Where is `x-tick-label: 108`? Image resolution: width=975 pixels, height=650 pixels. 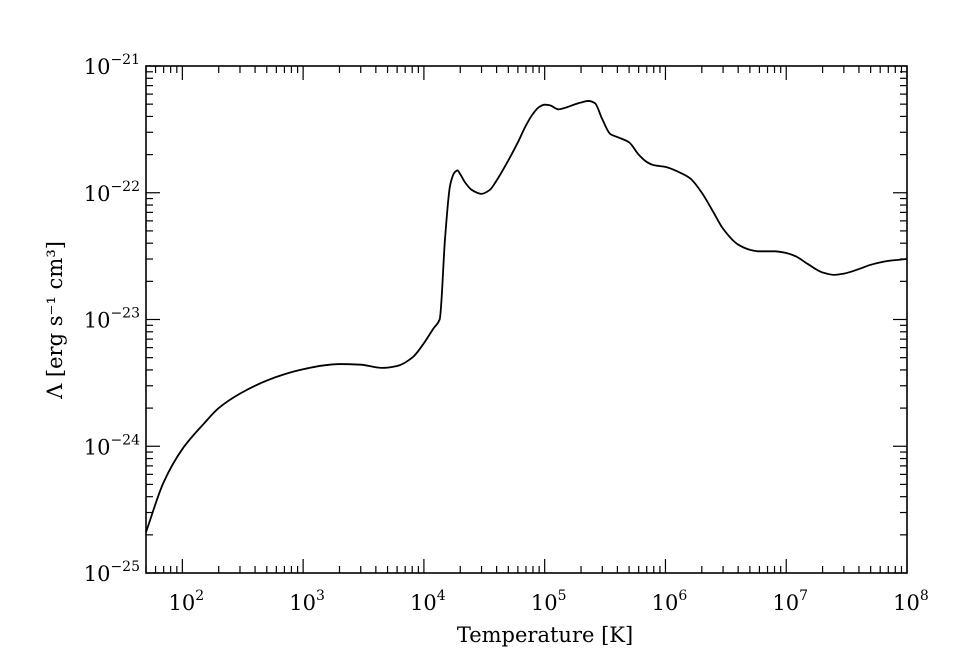
x-tick-label: 108 is located at coordinates (911, 601).